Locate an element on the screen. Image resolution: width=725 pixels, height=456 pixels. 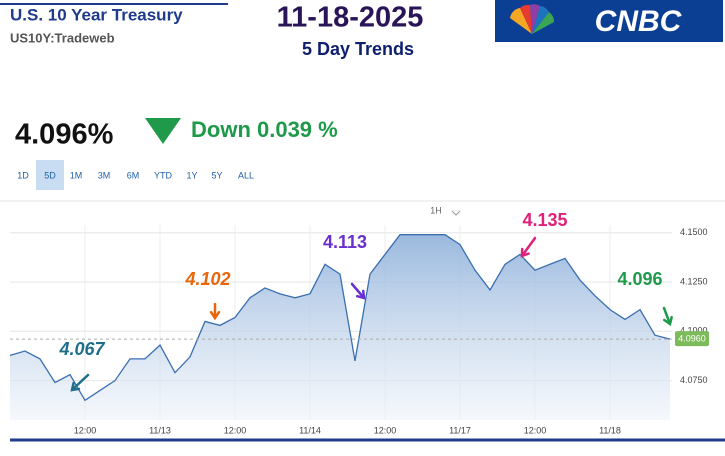
range-button: YTD is located at coordinates (163, 175).